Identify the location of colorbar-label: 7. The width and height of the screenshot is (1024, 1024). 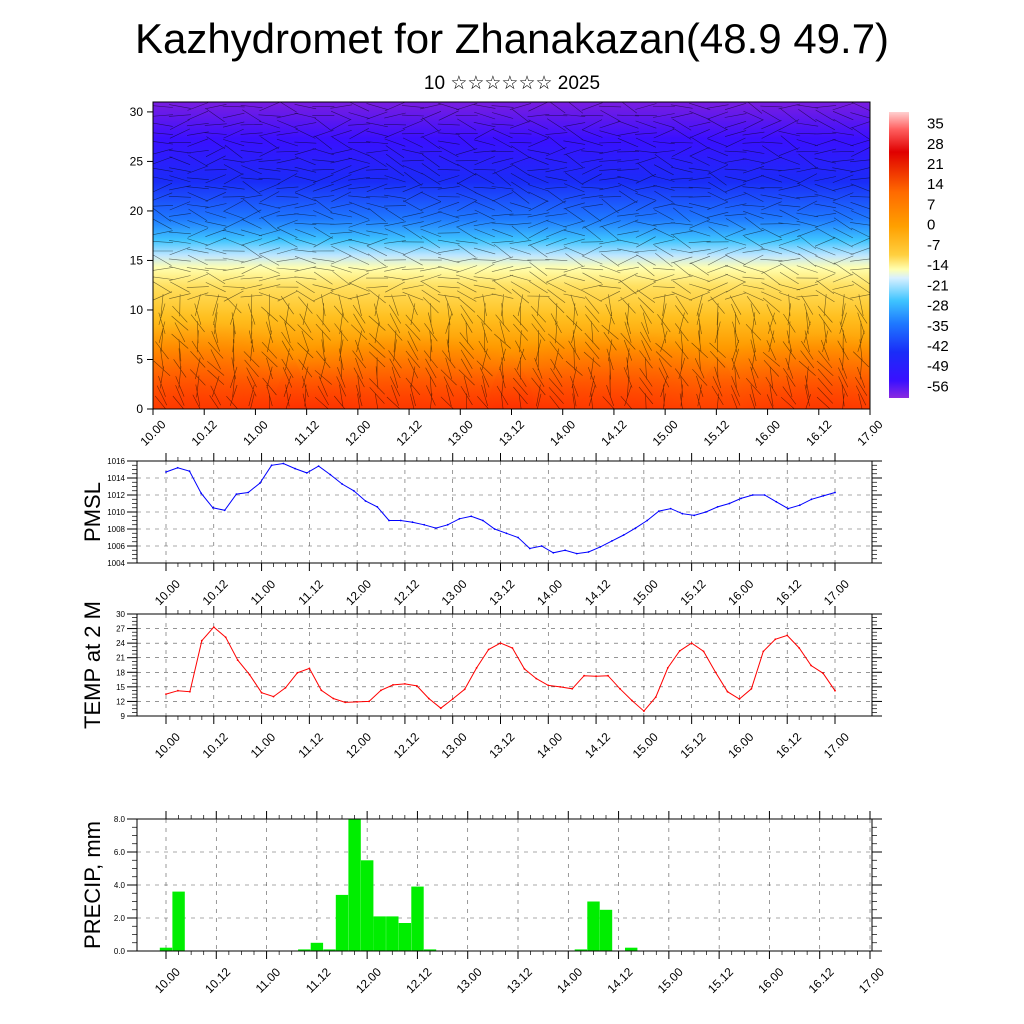
(931, 204).